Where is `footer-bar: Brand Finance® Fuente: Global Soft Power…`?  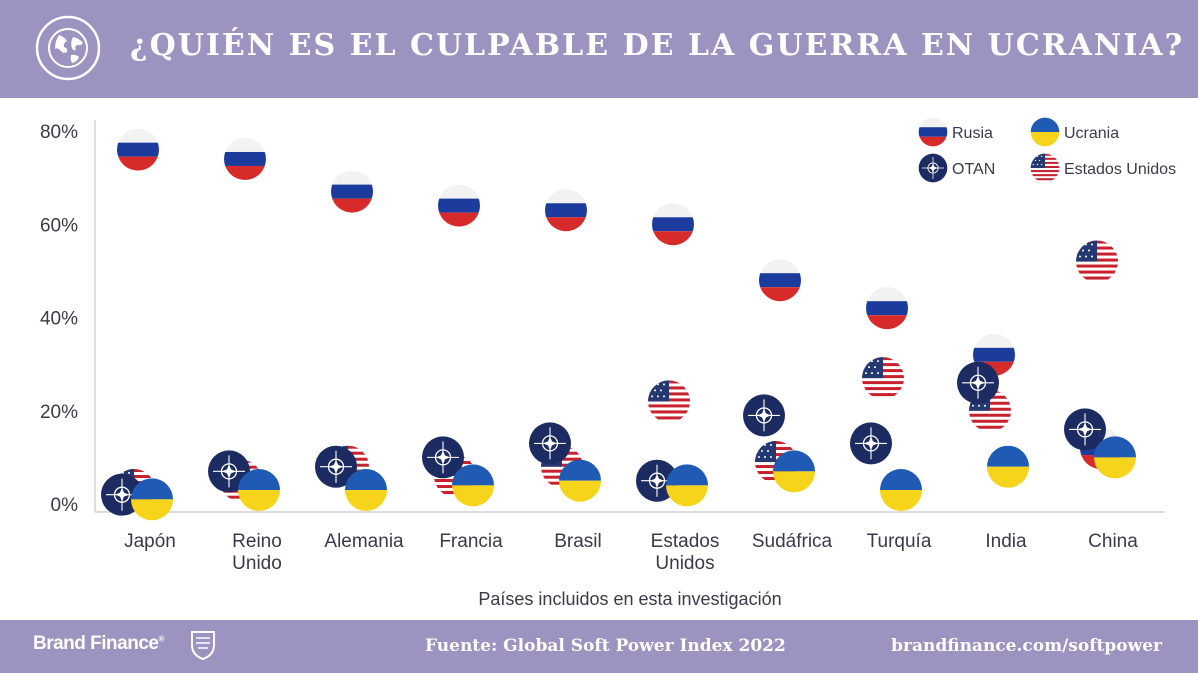 footer-bar: Brand Finance® Fuente: Global Soft Power… is located at coordinates (599, 646).